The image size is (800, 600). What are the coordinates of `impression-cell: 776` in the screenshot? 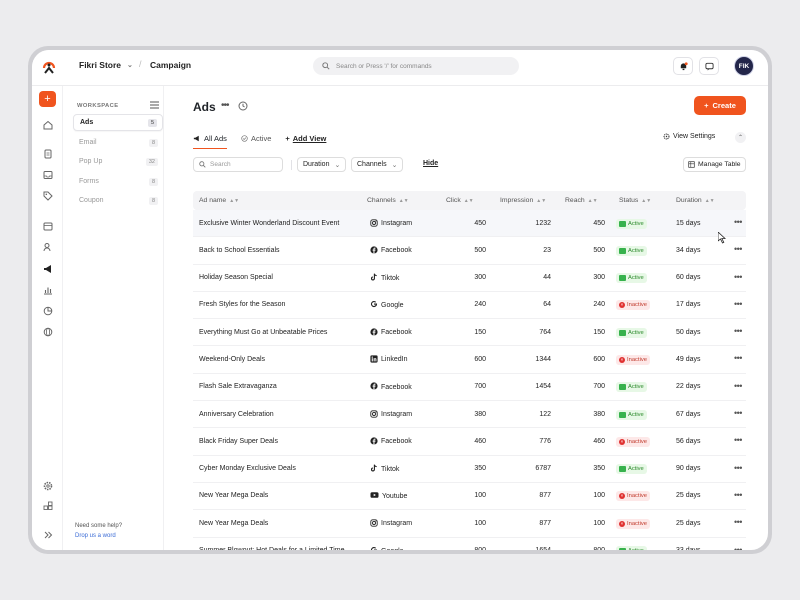 It's located at (545, 441).